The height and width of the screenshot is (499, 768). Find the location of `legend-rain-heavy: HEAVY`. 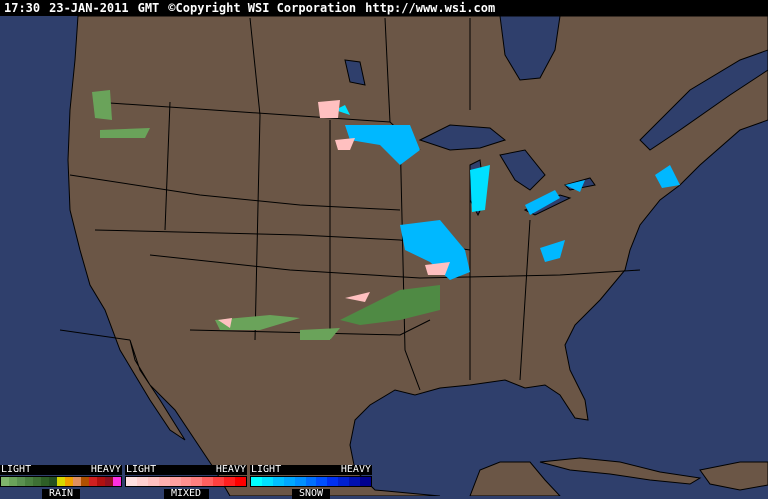

legend-rain-heavy: HEAVY is located at coordinates (105, 469).